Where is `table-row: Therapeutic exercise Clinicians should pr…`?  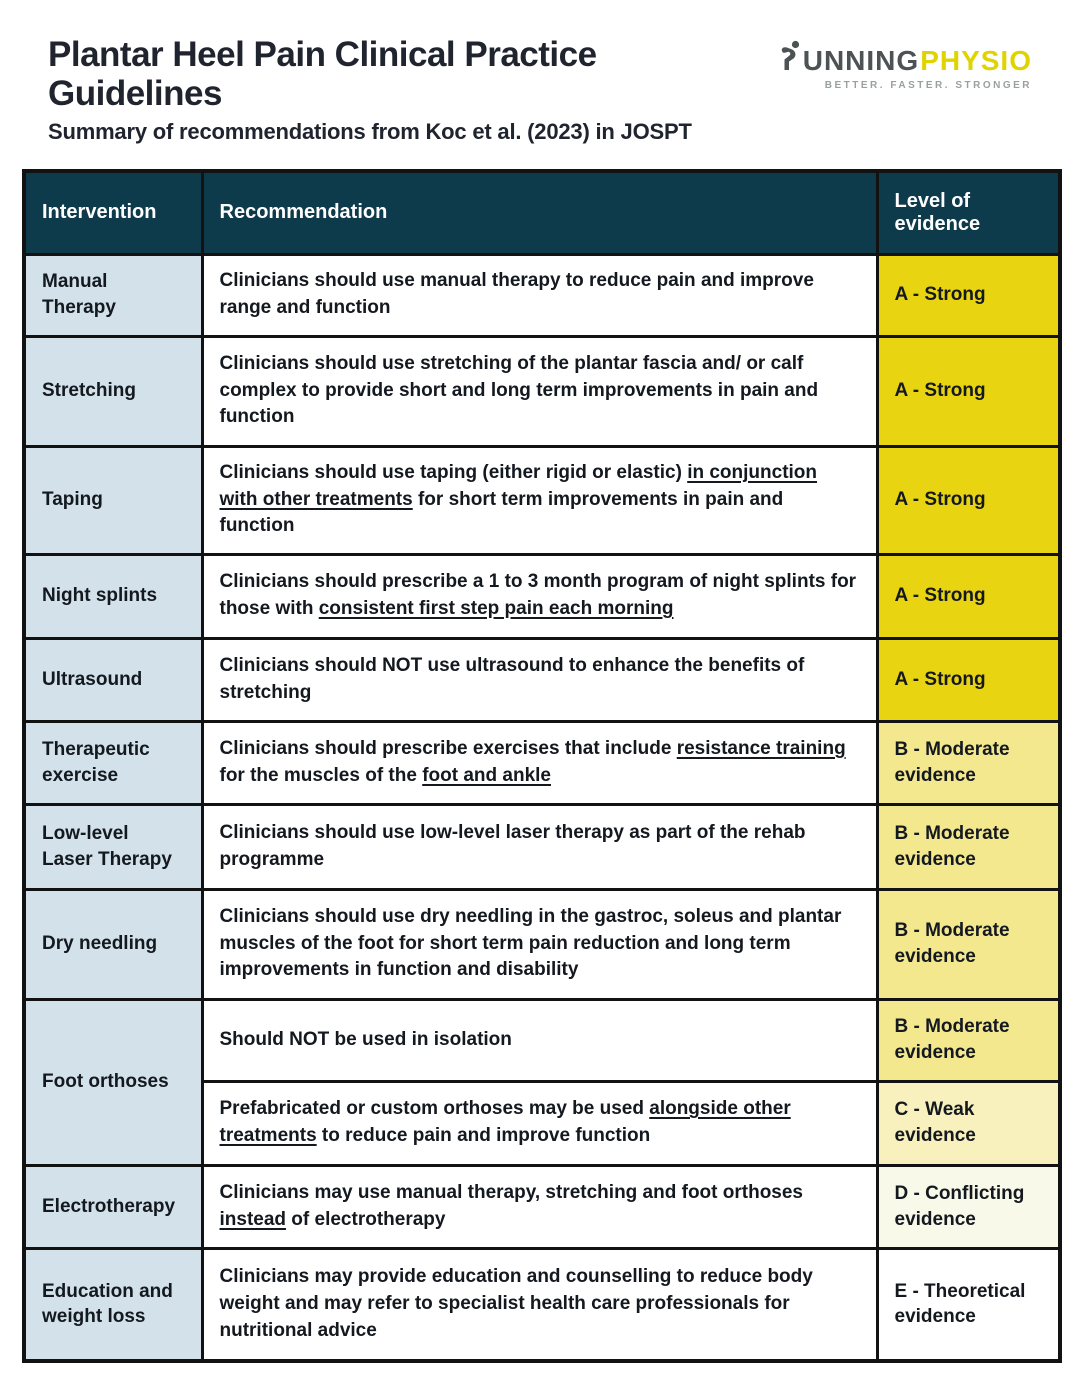
table-row: Therapeutic exercise Clinicians should pr… is located at coordinates (542, 762).